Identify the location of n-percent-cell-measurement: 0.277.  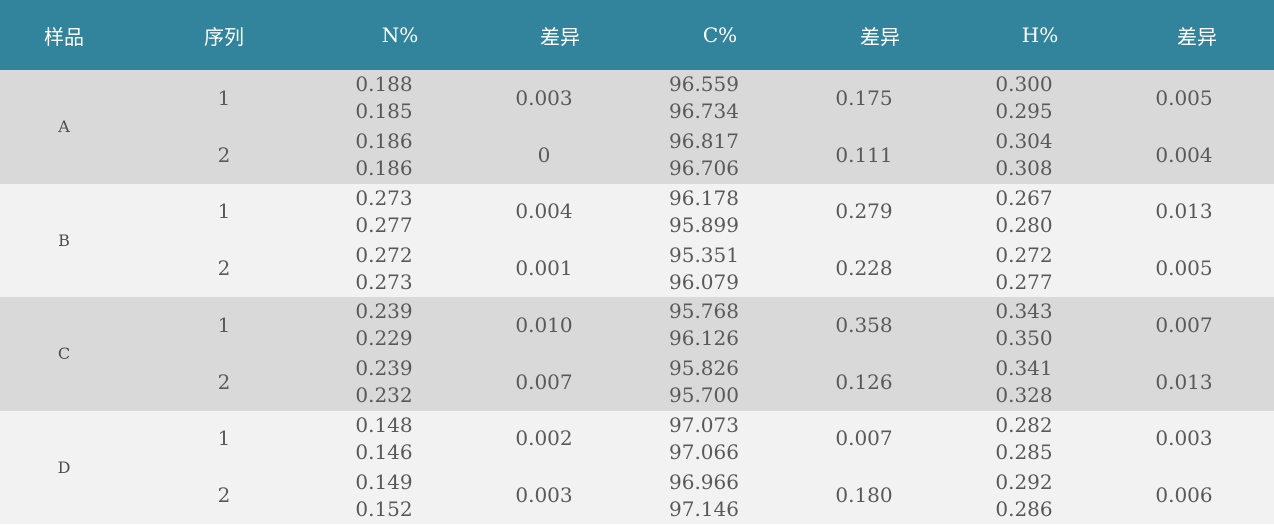
(384, 224).